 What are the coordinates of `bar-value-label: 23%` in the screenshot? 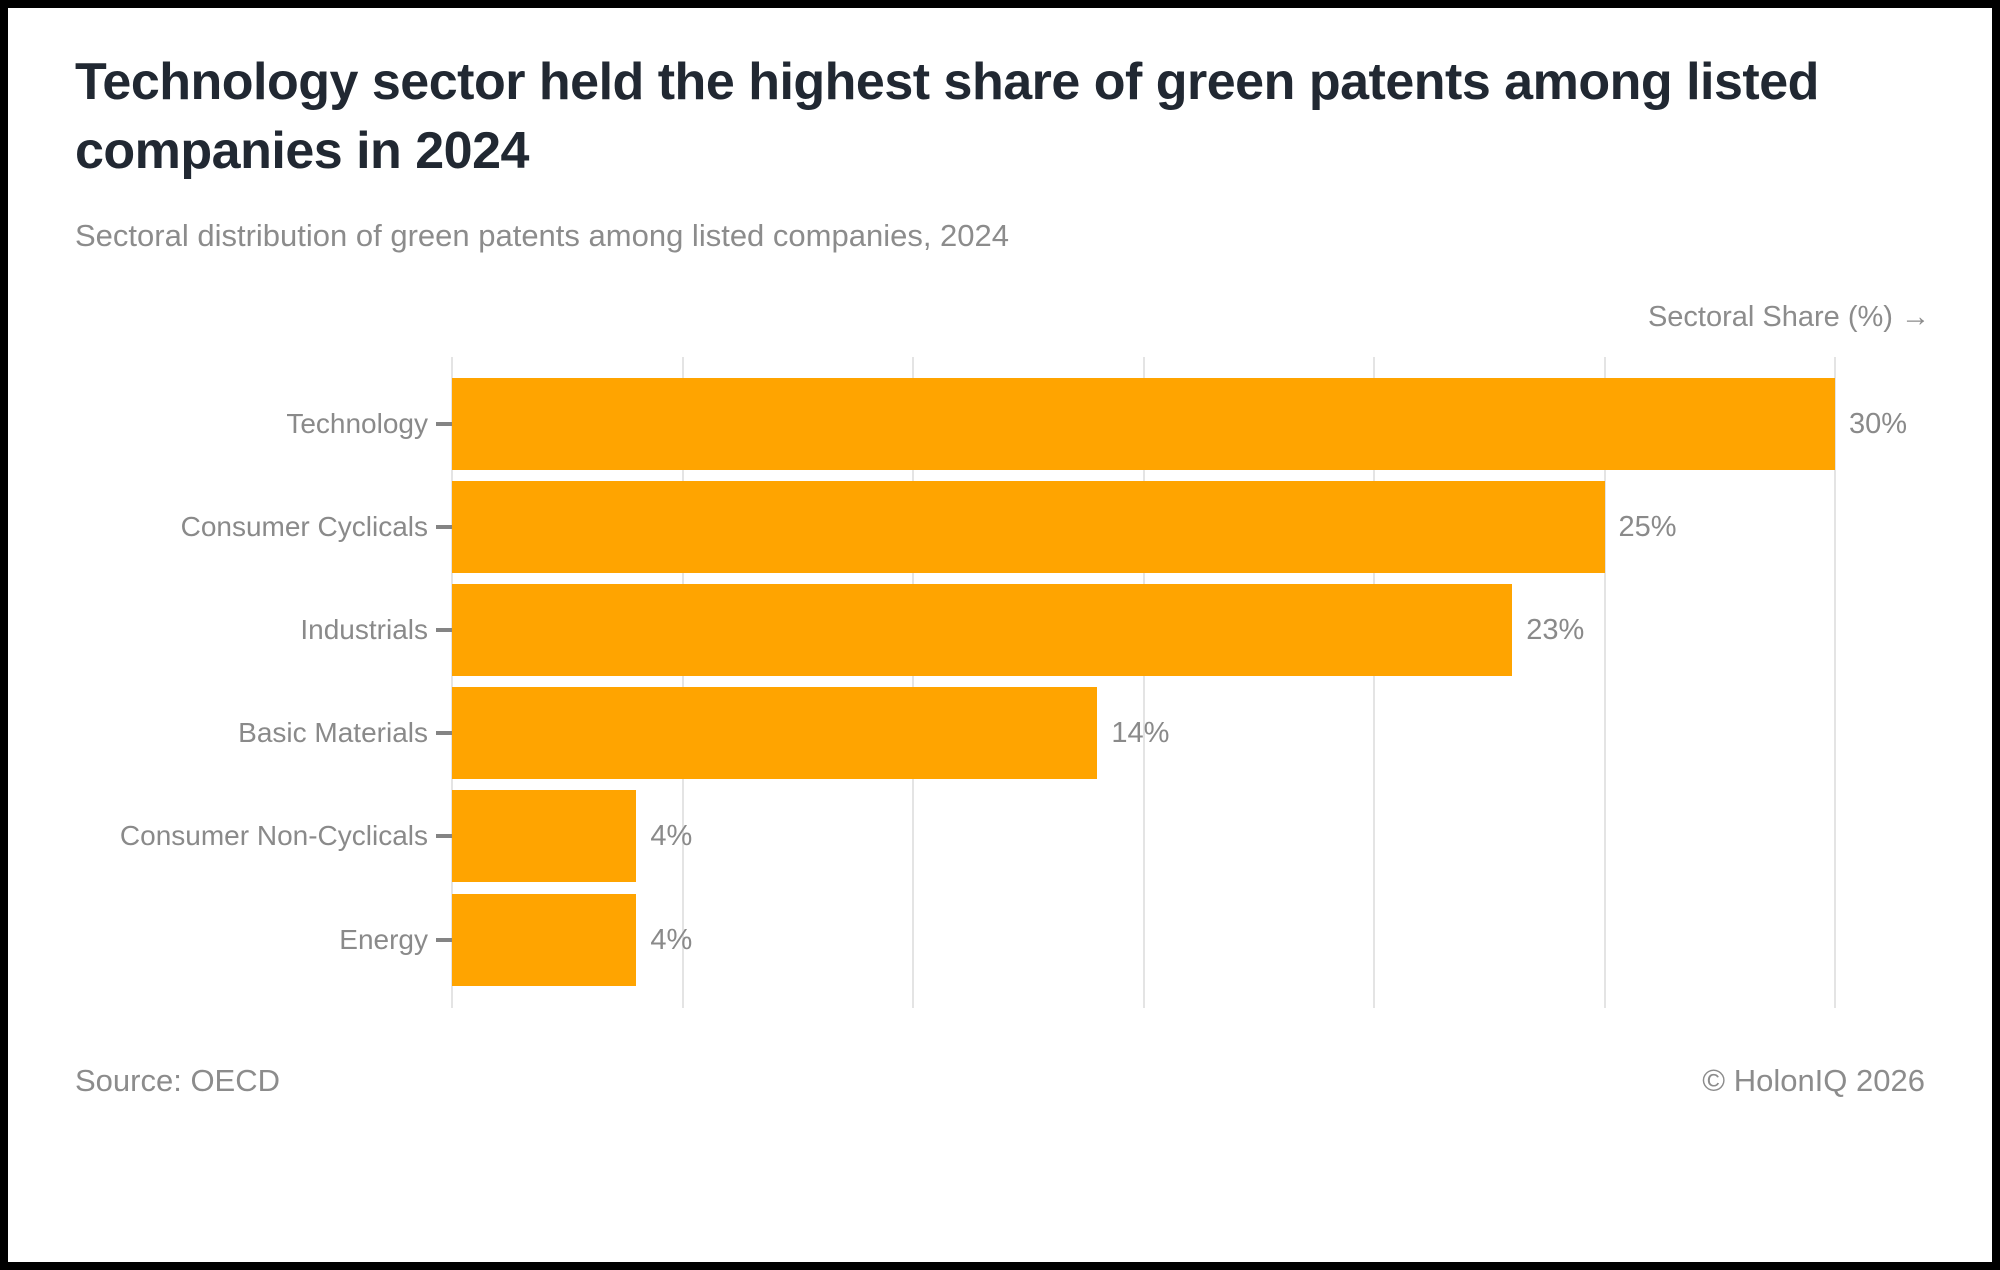 It's located at (1555, 629).